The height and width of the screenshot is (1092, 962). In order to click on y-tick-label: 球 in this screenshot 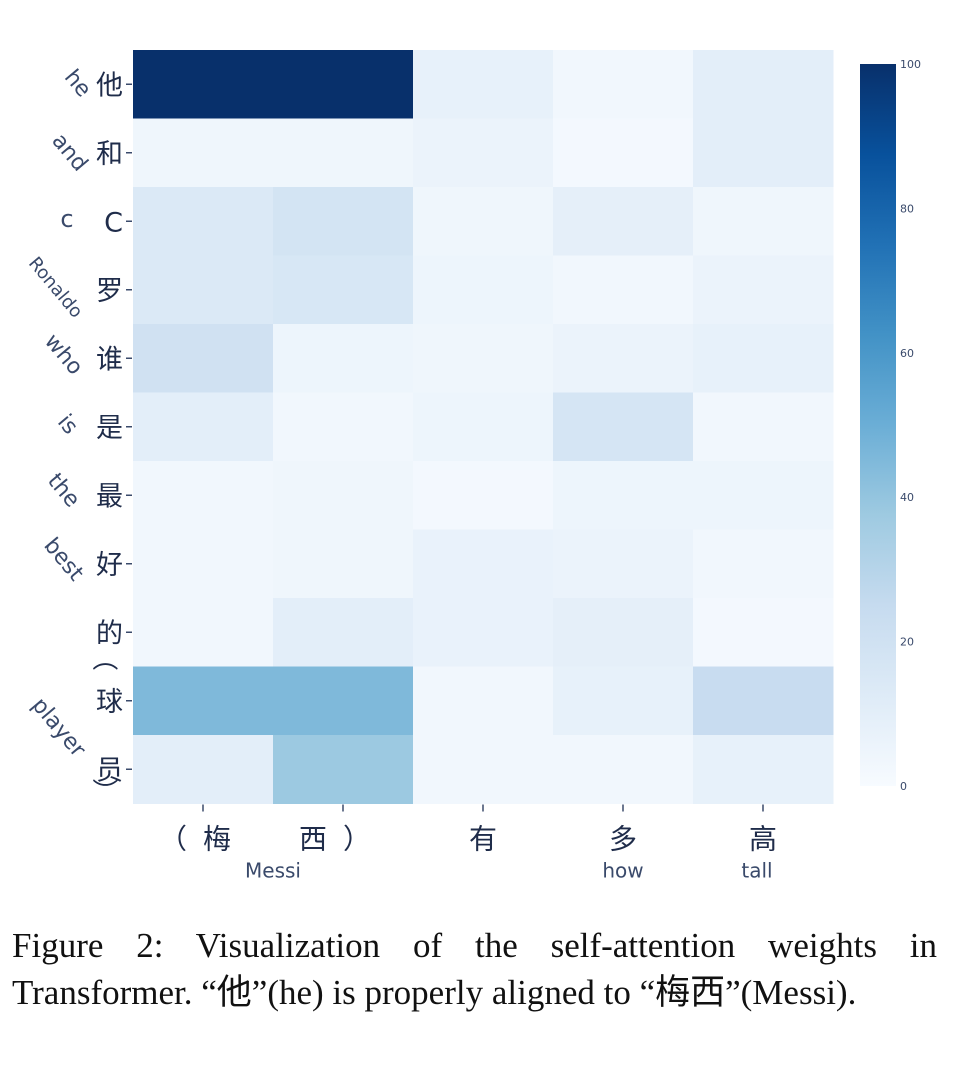, I will do `click(109, 702)`.